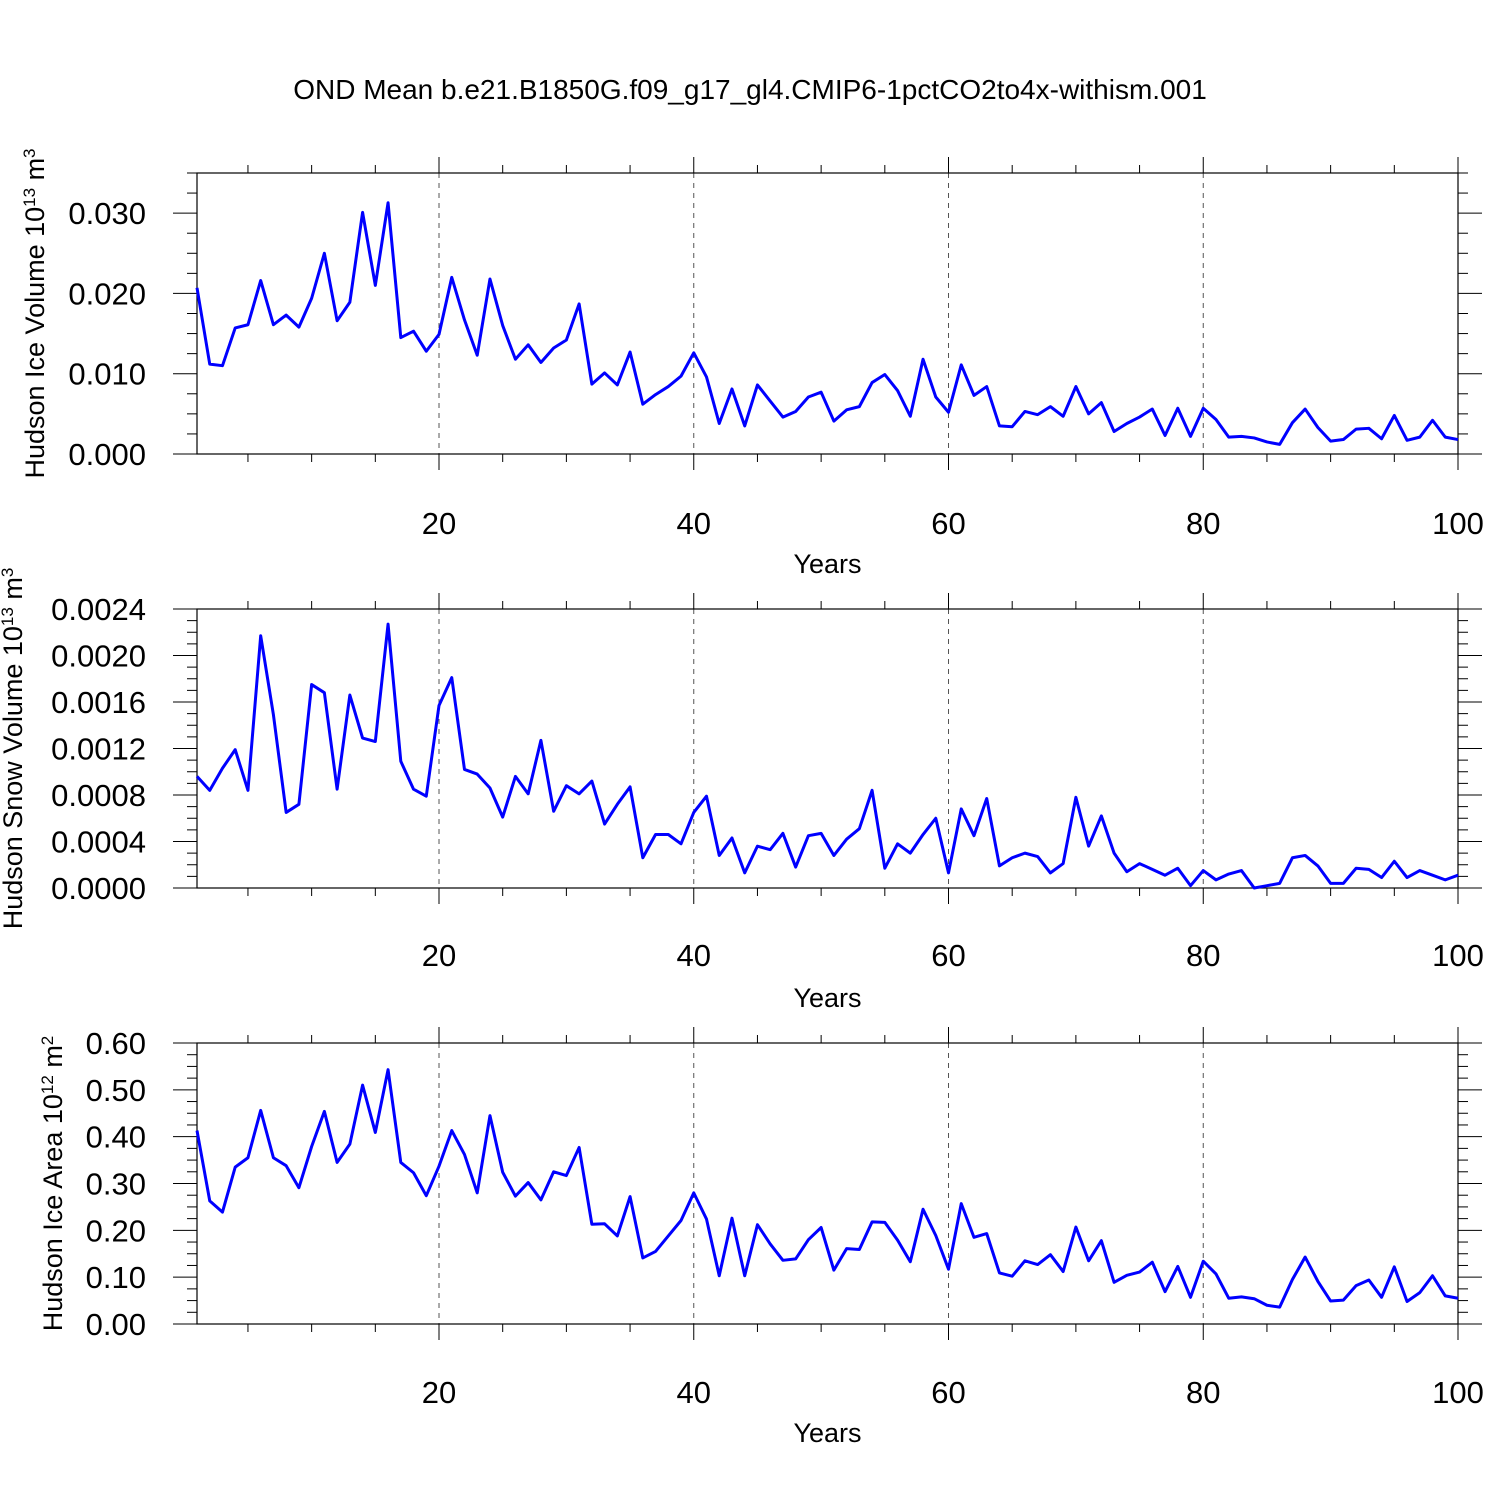 This screenshot has height=1500, width=1500. What do you see at coordinates (116, 1184) in the screenshot?
I see `y-tick-label: 0.30` at bounding box center [116, 1184].